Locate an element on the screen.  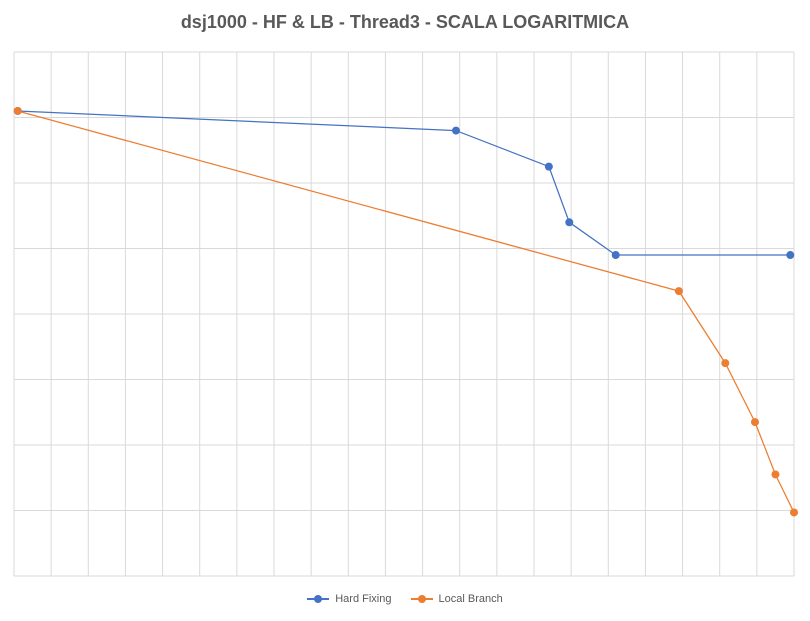
legend-label-hard-fixing: Hard Fixing is located at coordinates (363, 599).